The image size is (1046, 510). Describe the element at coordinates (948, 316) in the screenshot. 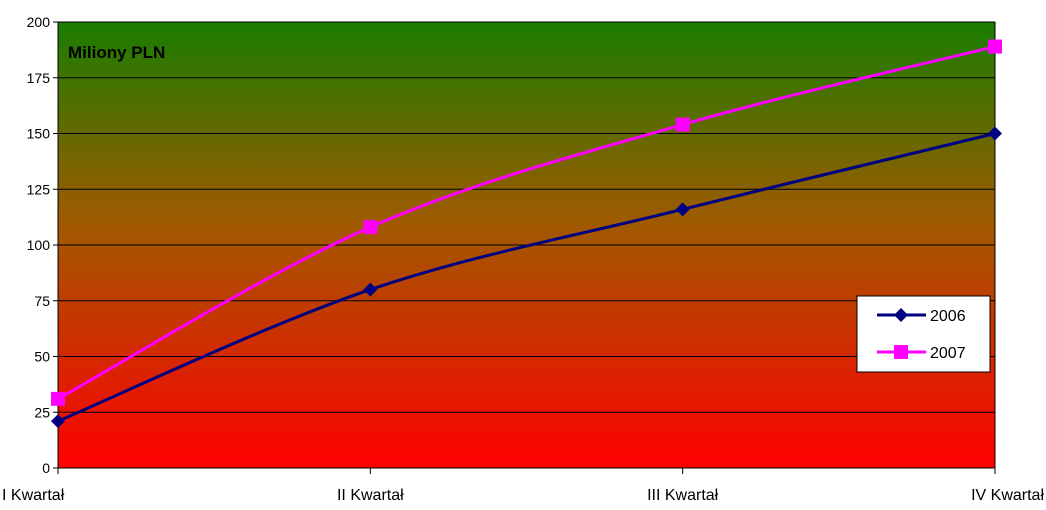

I see `legend-label-2006: 2006` at that location.